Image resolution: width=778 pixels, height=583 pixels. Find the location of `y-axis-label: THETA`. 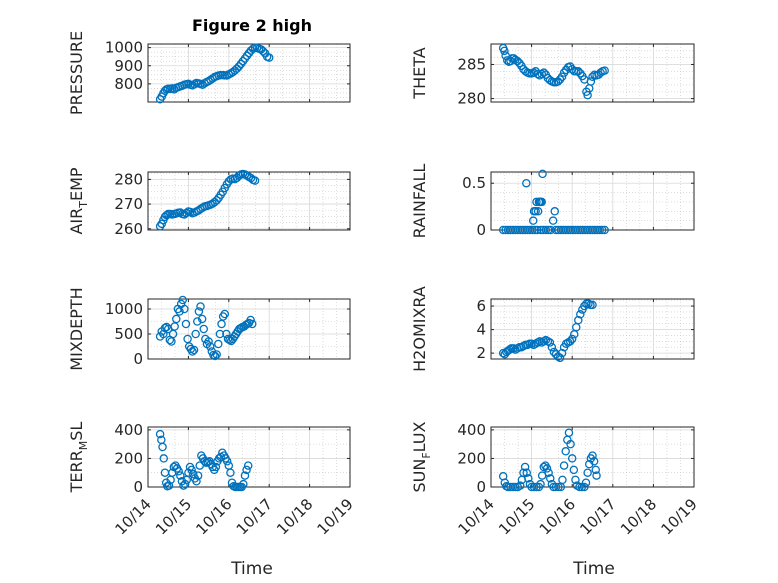

y-axis-label: THETA is located at coordinates (419, 73).